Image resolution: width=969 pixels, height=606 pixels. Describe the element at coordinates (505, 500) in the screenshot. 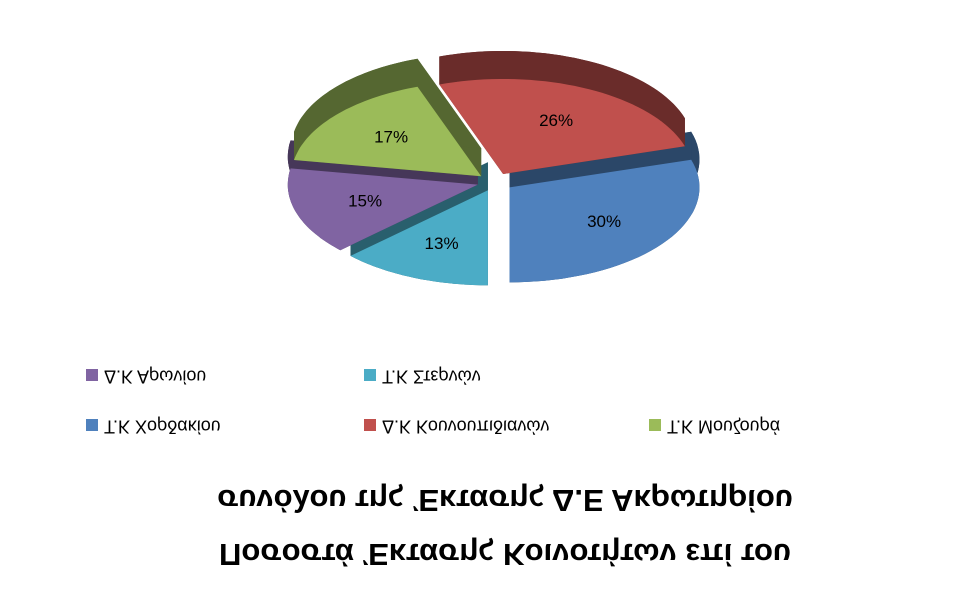

I see `chart-title: συνόλου της Έκτασης Δ.Ε Ακρωτηρίου` at that location.